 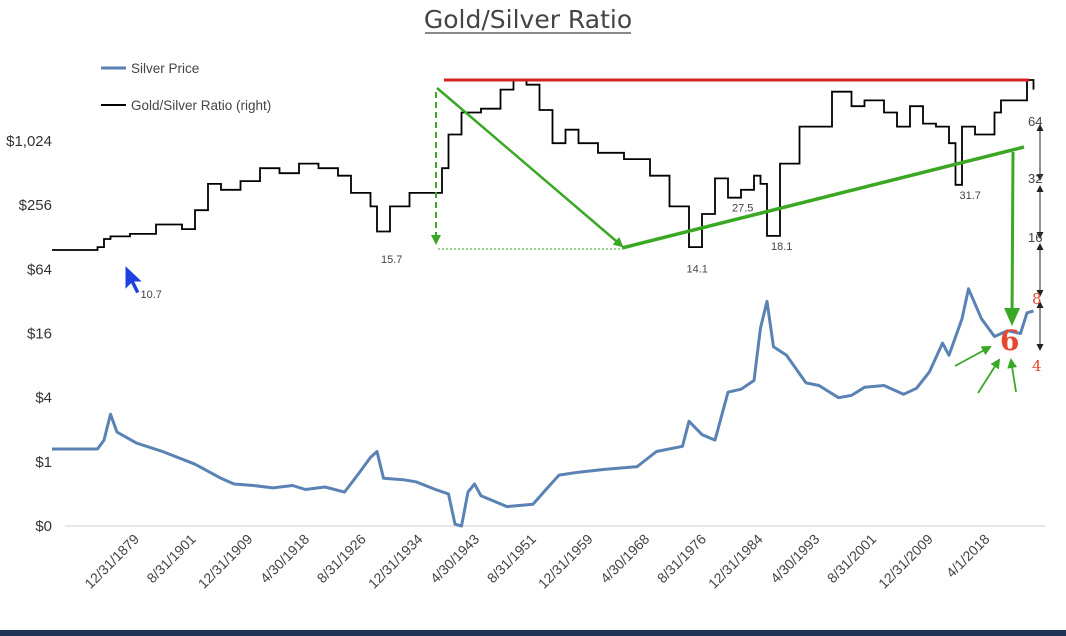 What do you see at coordinates (165, 68) in the screenshot?
I see `legend-label-silver: Silver Price` at bounding box center [165, 68].